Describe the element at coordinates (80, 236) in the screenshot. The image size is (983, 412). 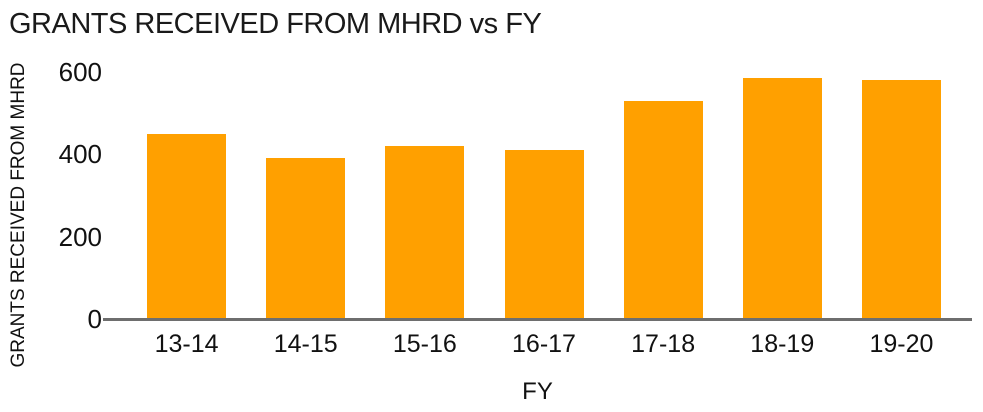
I see `y-tick-label-200: 200` at that location.